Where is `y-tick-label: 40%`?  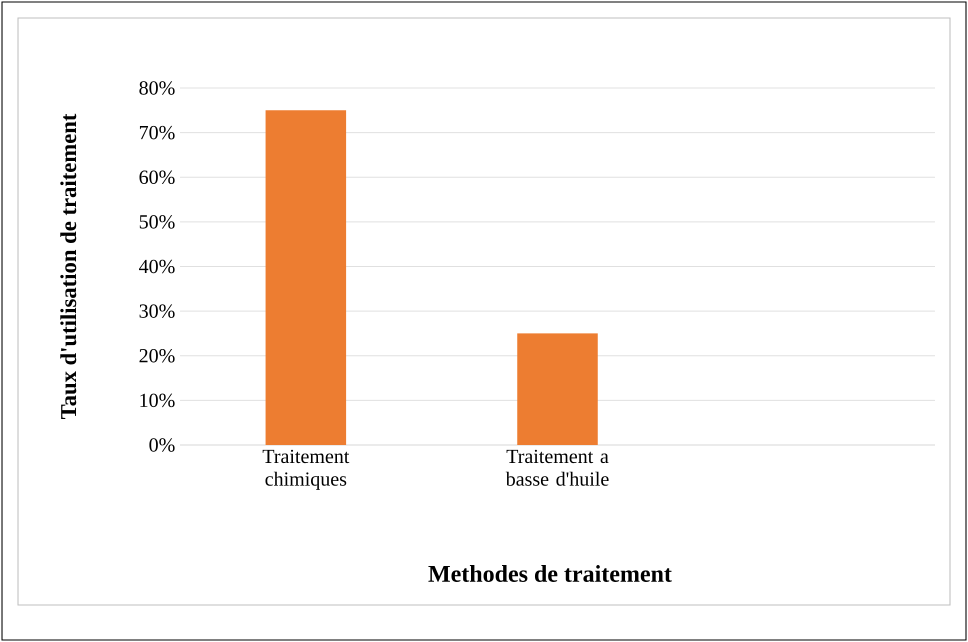
y-tick-label: 40% is located at coordinates (157, 267).